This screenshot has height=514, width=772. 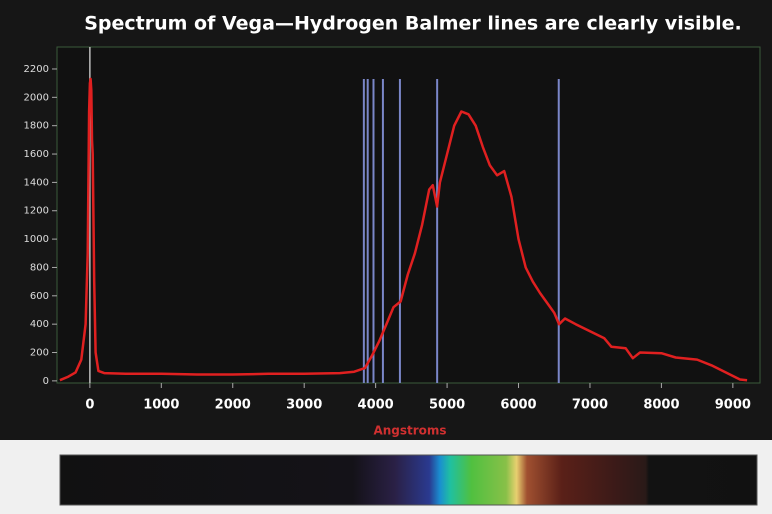 What do you see at coordinates (304, 405) in the screenshot?
I see `x-tick-label: 3000` at bounding box center [304, 405].